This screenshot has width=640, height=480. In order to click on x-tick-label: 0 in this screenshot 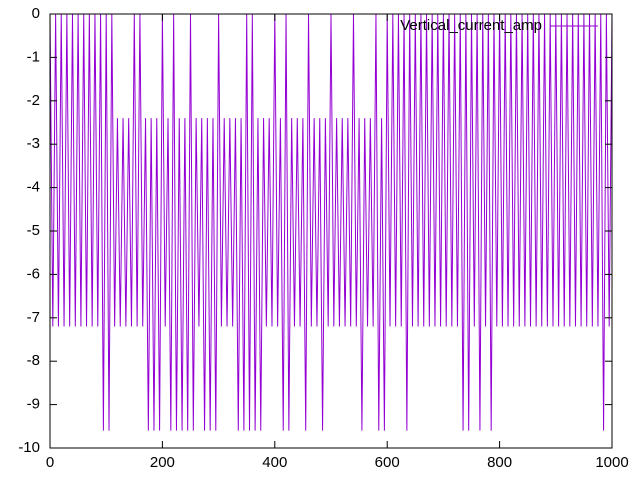, I will do `click(50, 462)`.